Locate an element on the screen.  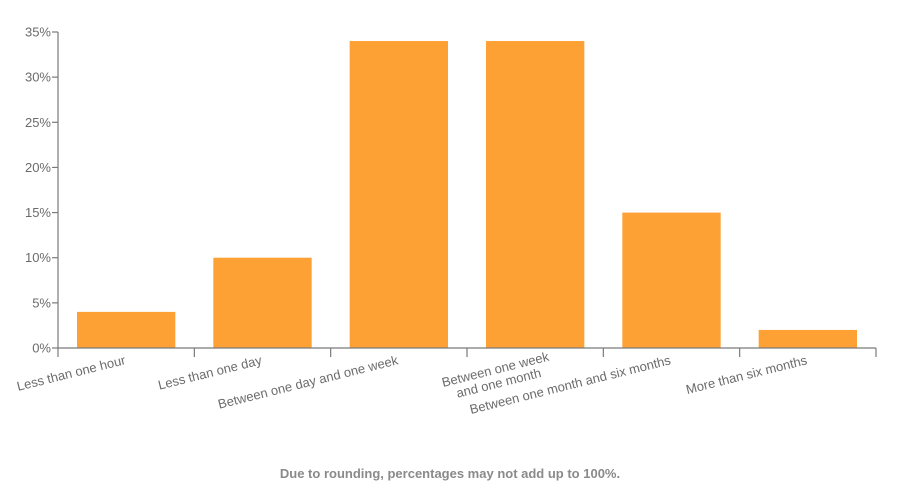
y-tick-label: 5% is located at coordinates (41, 302).